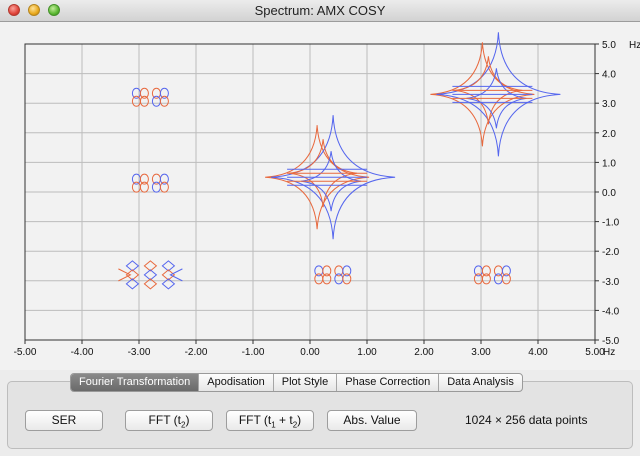 The image size is (640, 456). Describe the element at coordinates (273, 425) in the screenshot. I see `fft-t1t2-sub1: 1` at that location.